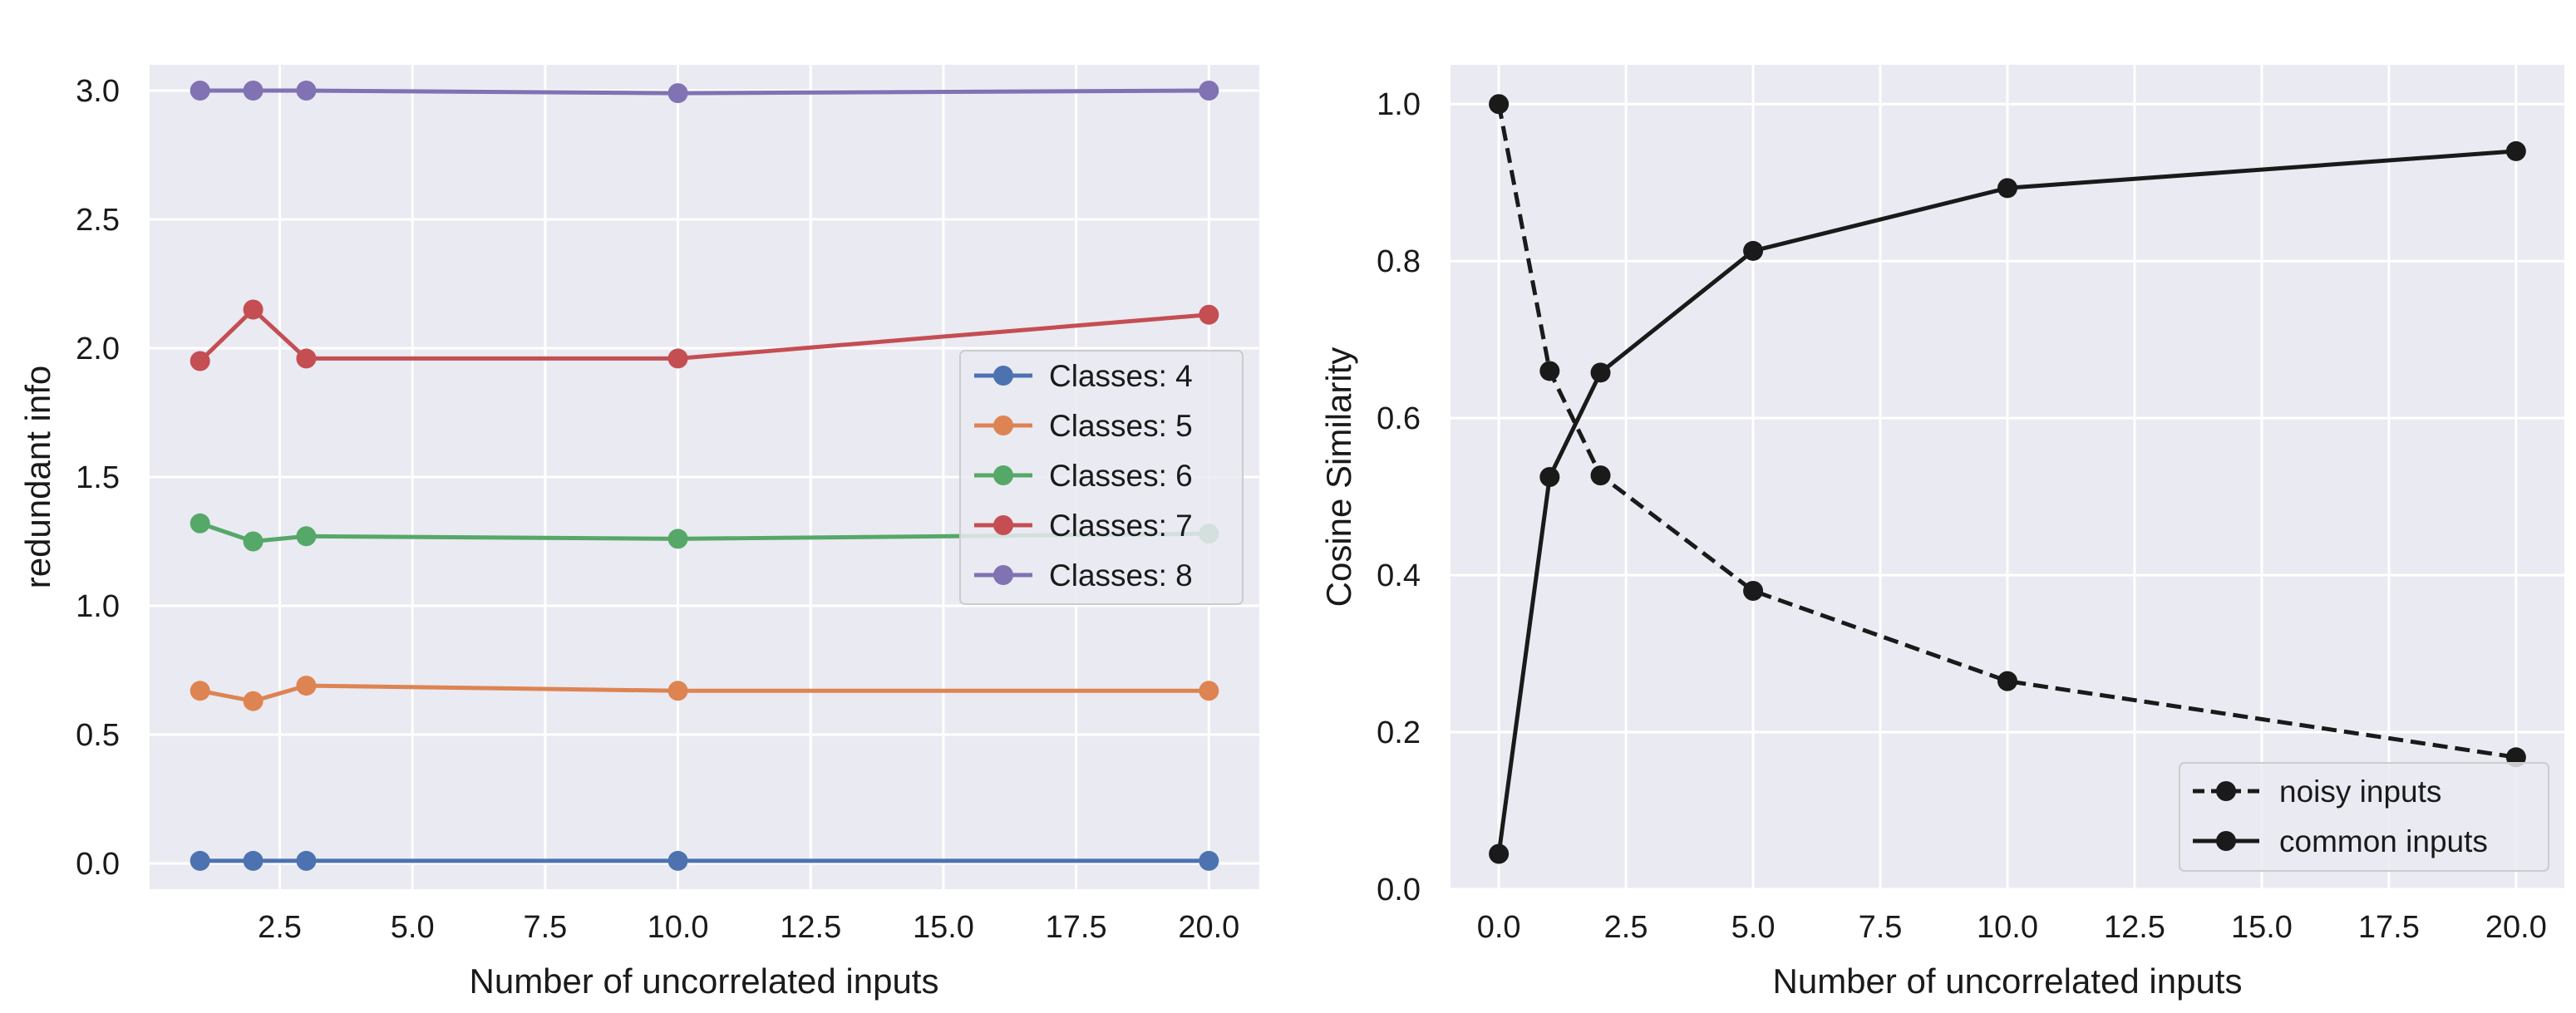  Describe the element at coordinates (1399, 575) in the screenshot. I see `right-y-tick-label: 0.4` at that location.